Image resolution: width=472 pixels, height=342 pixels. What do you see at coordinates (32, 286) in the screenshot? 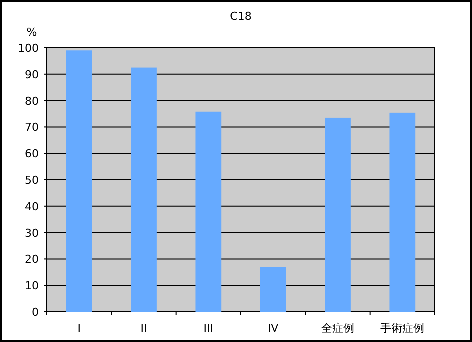
I see `y-tick-label: 10` at bounding box center [32, 286].